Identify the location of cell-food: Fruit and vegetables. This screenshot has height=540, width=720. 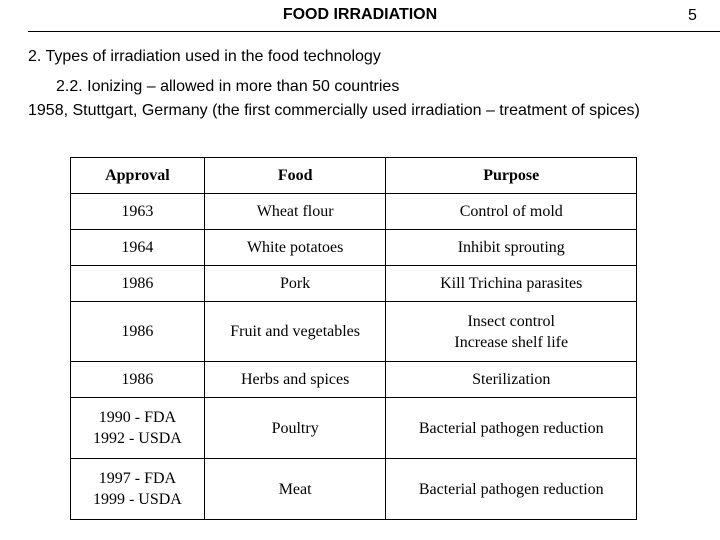
(295, 331).